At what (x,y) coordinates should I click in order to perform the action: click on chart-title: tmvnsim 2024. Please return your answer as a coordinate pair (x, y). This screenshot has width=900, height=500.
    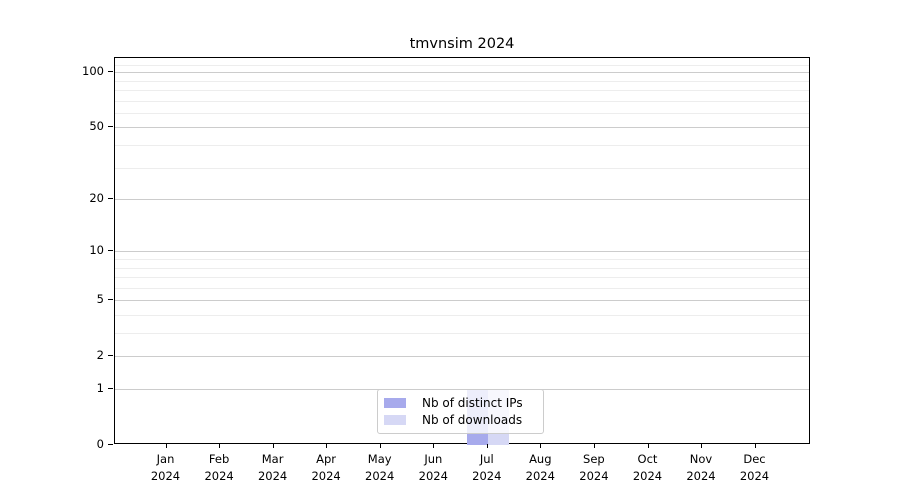
    Looking at the image, I should click on (462, 44).